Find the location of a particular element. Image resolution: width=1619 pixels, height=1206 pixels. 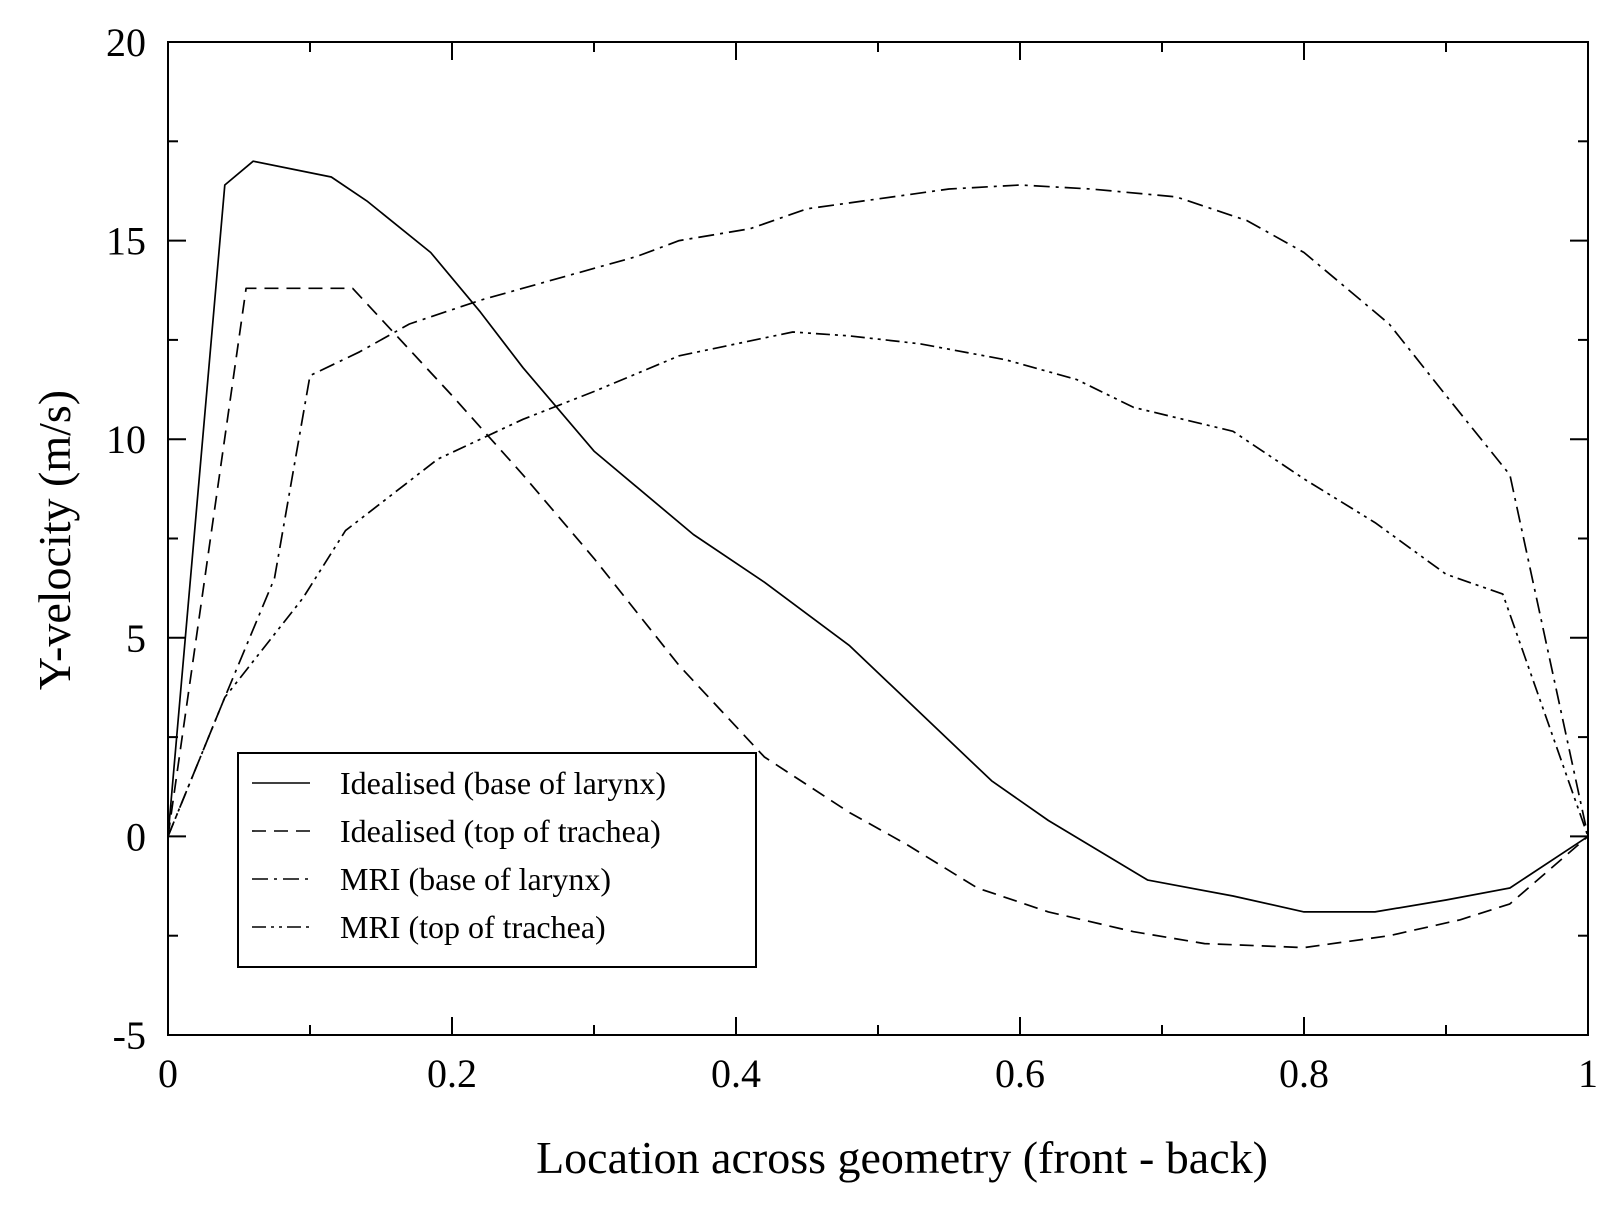

legend-label-mri-base-of-larynx: MRI (base of larynx) is located at coordinates (475, 879).